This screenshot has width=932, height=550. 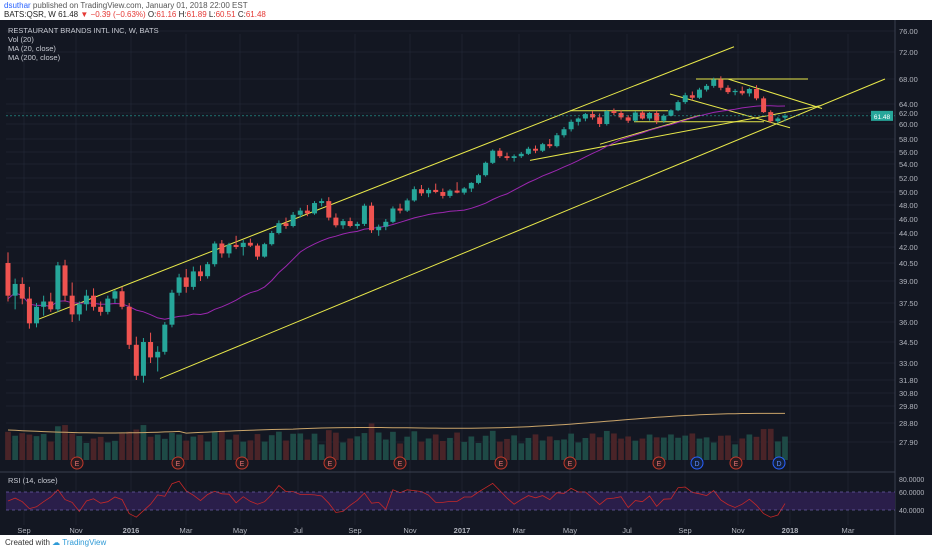 What do you see at coordinates (908, 205) in the screenshot?
I see `price-axis-label: 48.00` at bounding box center [908, 205].